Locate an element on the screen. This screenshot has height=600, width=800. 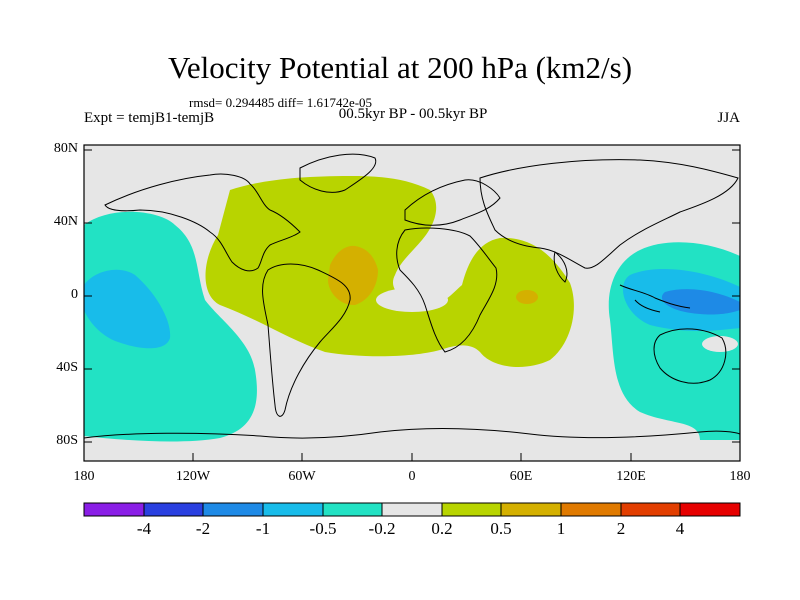
x-tick-label: 0 is located at coordinates (412, 476).